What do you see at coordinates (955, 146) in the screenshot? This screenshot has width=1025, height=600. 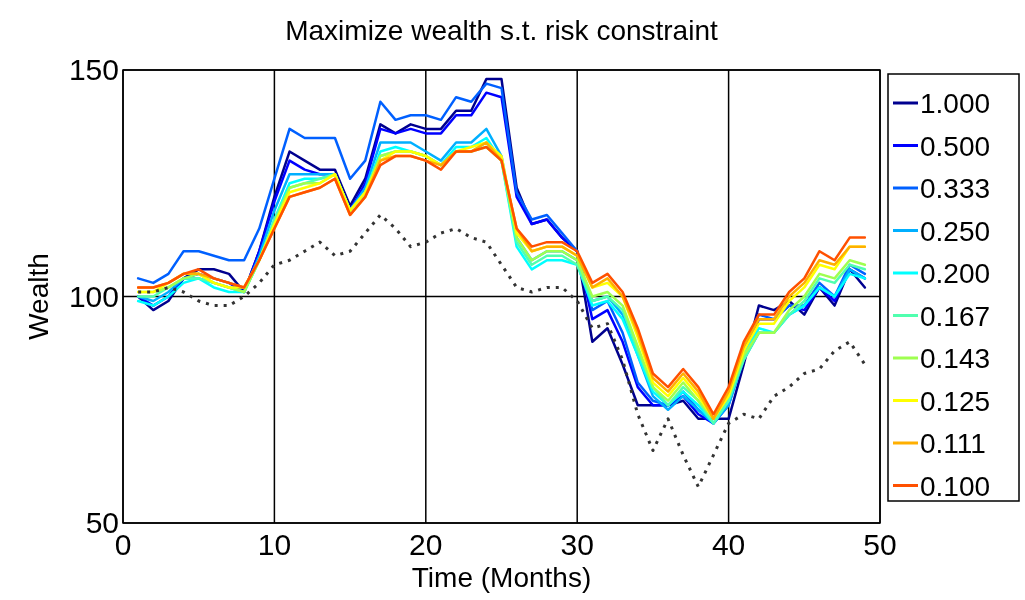 I see `legend-label: 0.500` at bounding box center [955, 146].